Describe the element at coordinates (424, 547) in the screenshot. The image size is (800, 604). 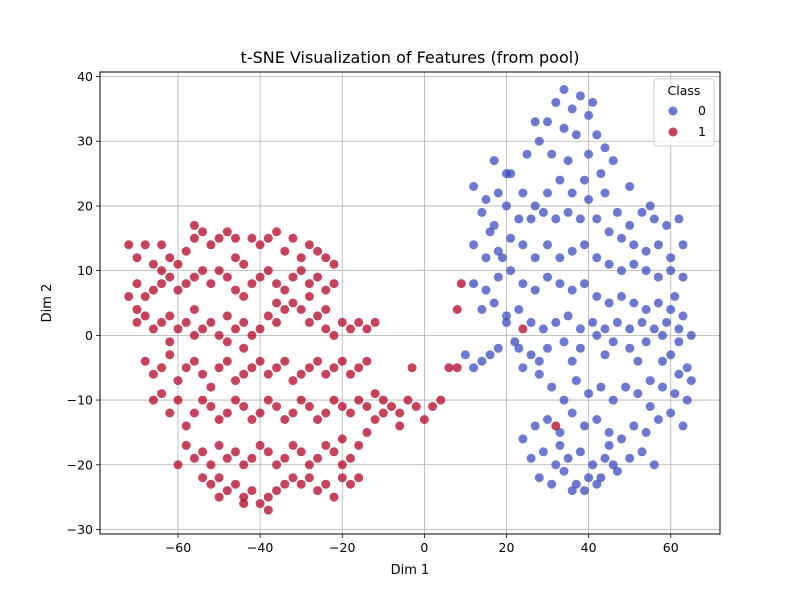
I see `x-tick-label: 0` at that location.